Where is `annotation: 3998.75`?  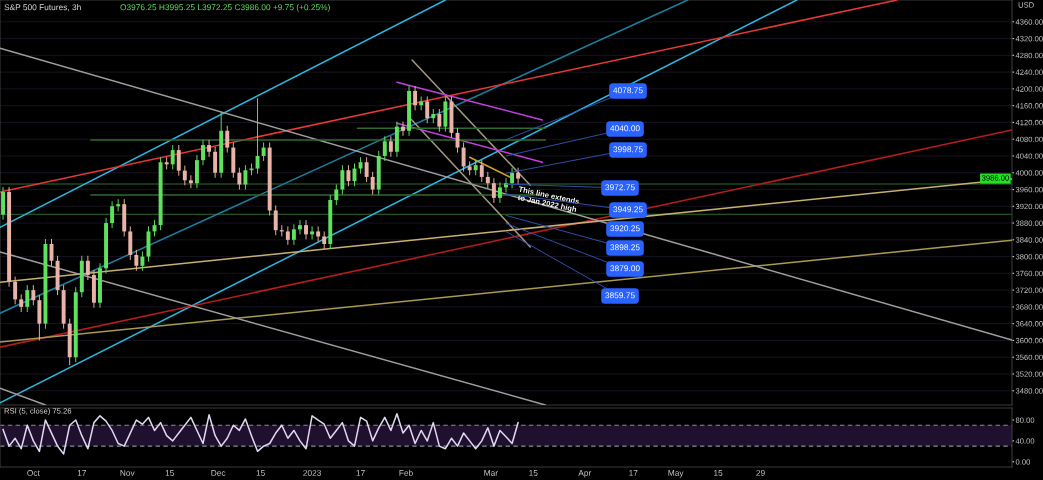 annotation: 3998.75 is located at coordinates (628, 149).